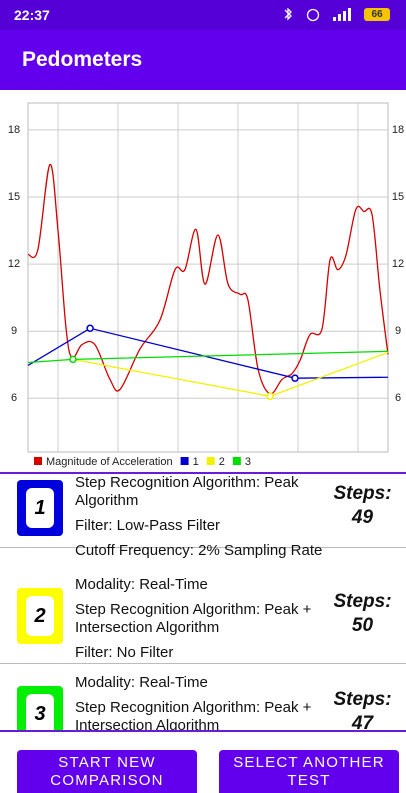 The height and width of the screenshot is (793, 406). Describe the element at coordinates (398, 331) in the screenshot. I see `y2-tick-label: 9` at that location.